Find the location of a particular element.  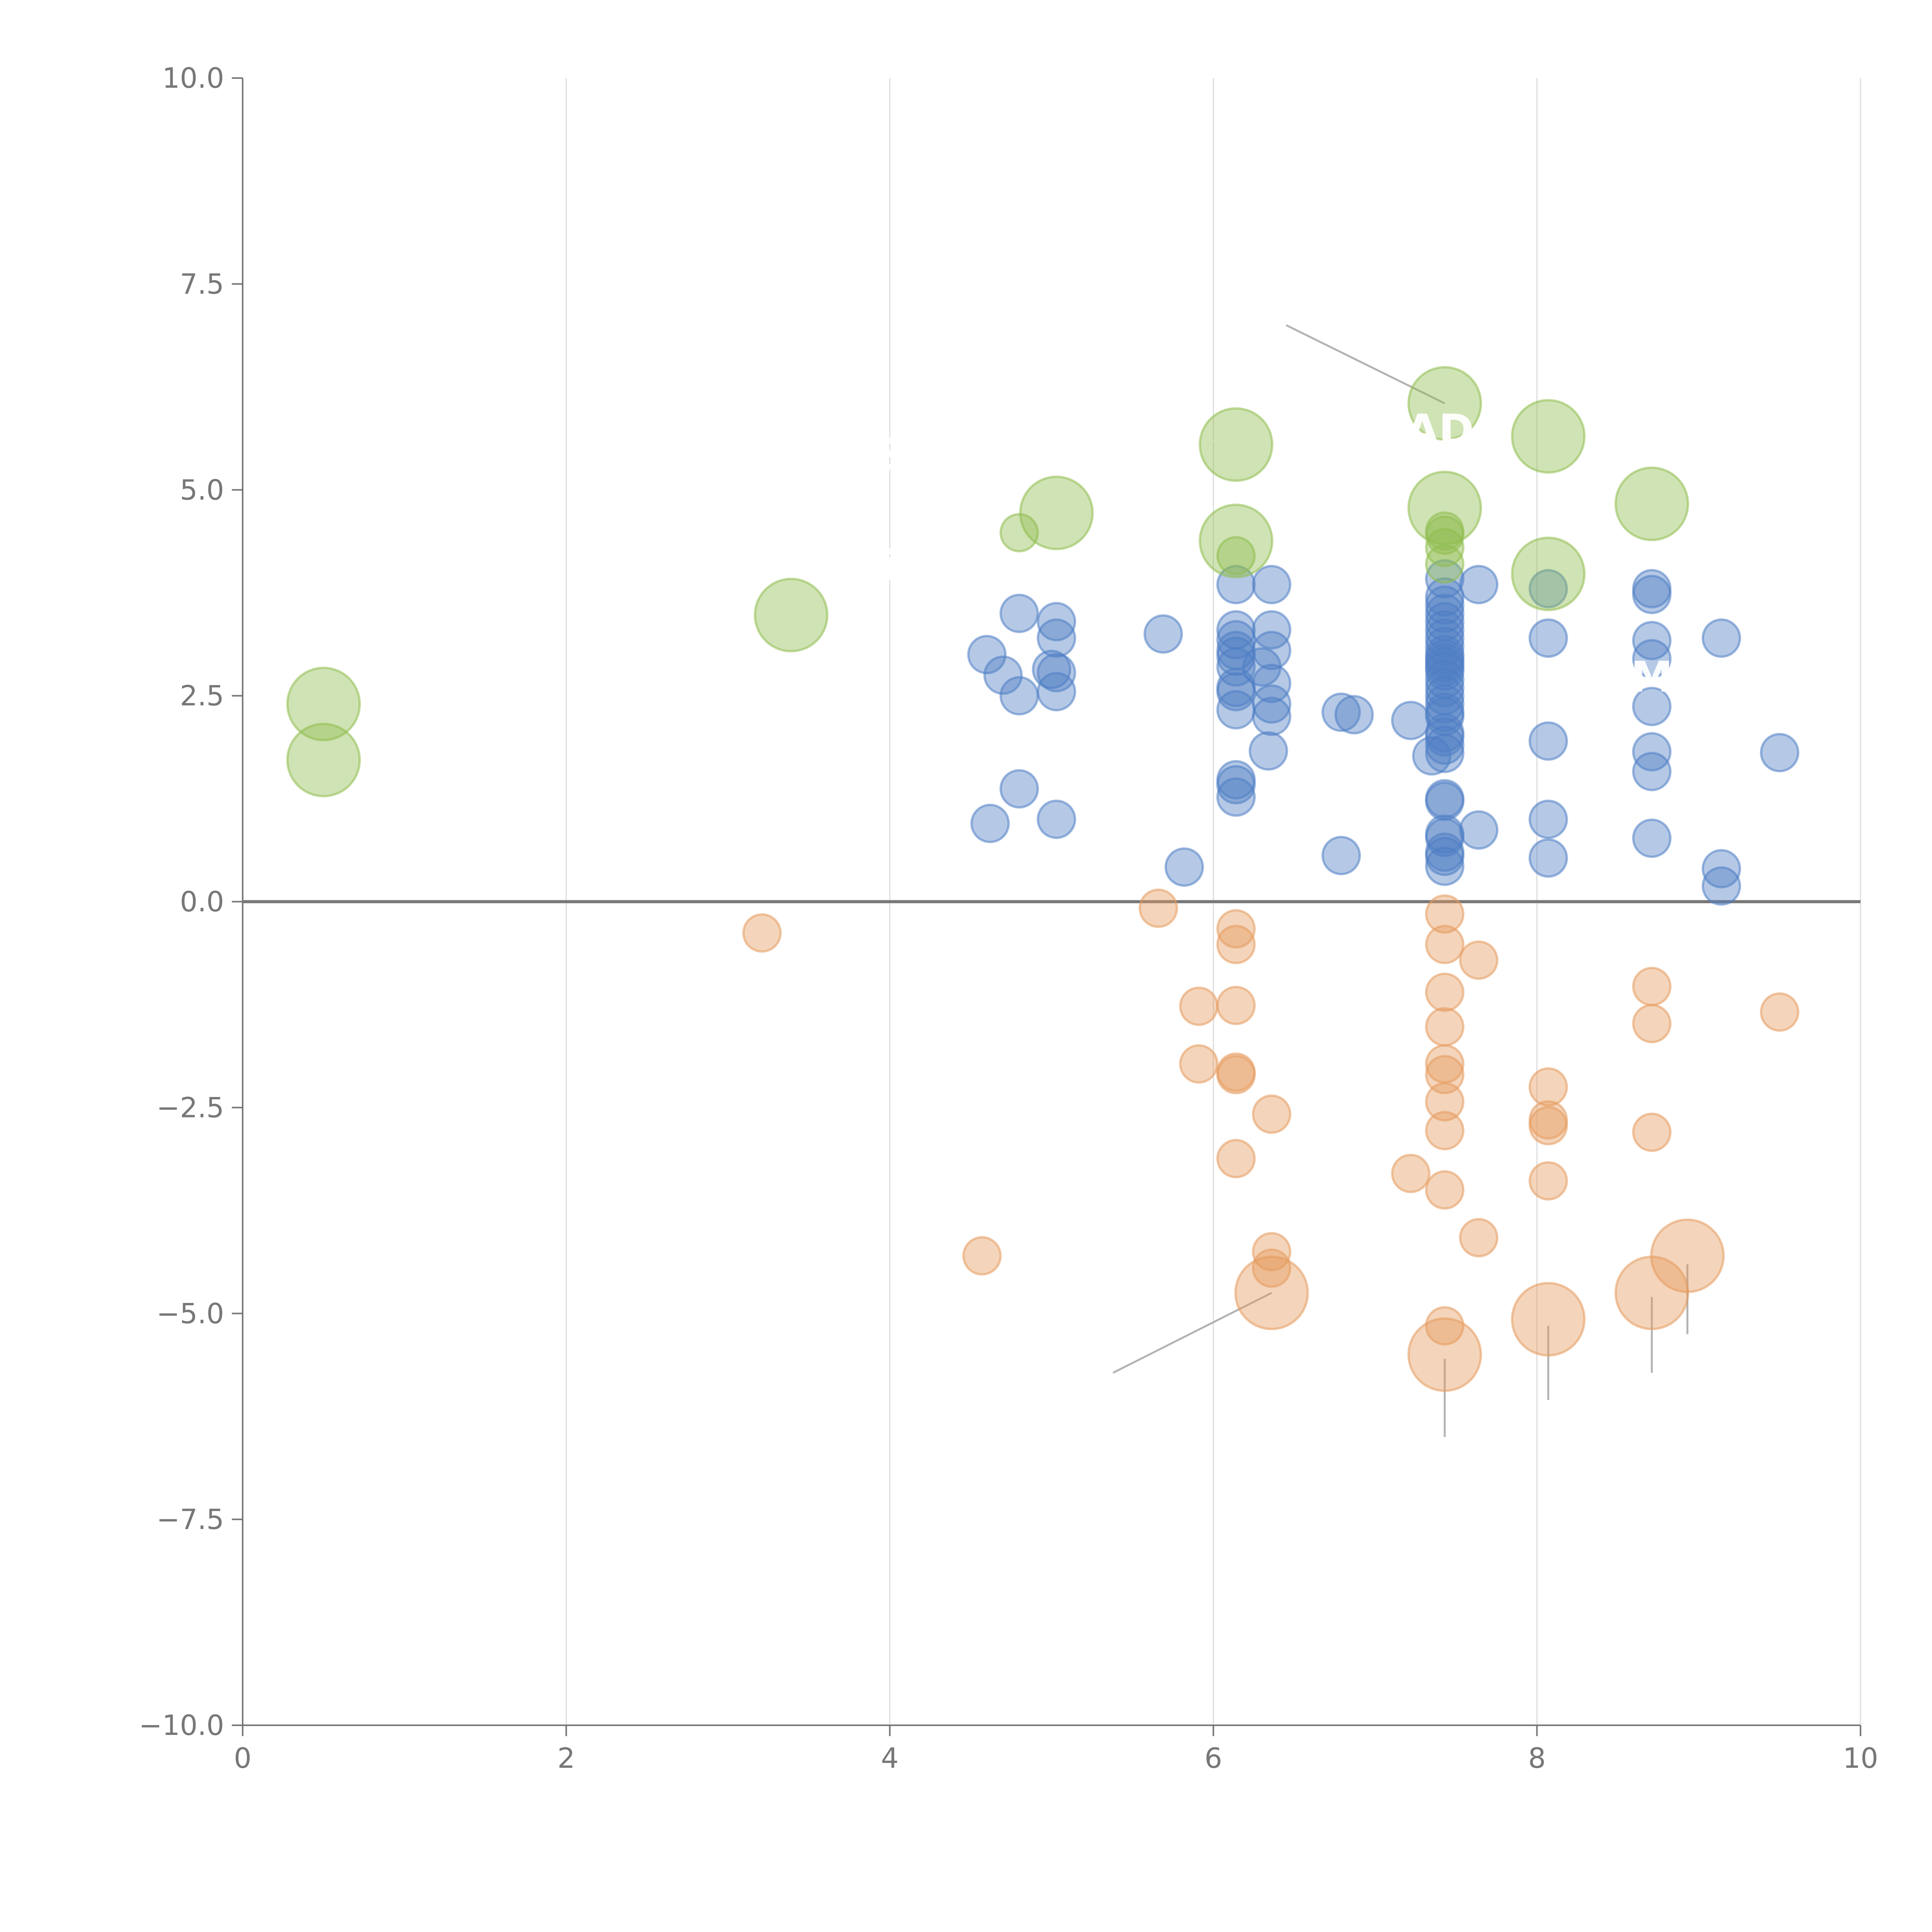

y-tick-label: 7.5 is located at coordinates (202, 284).